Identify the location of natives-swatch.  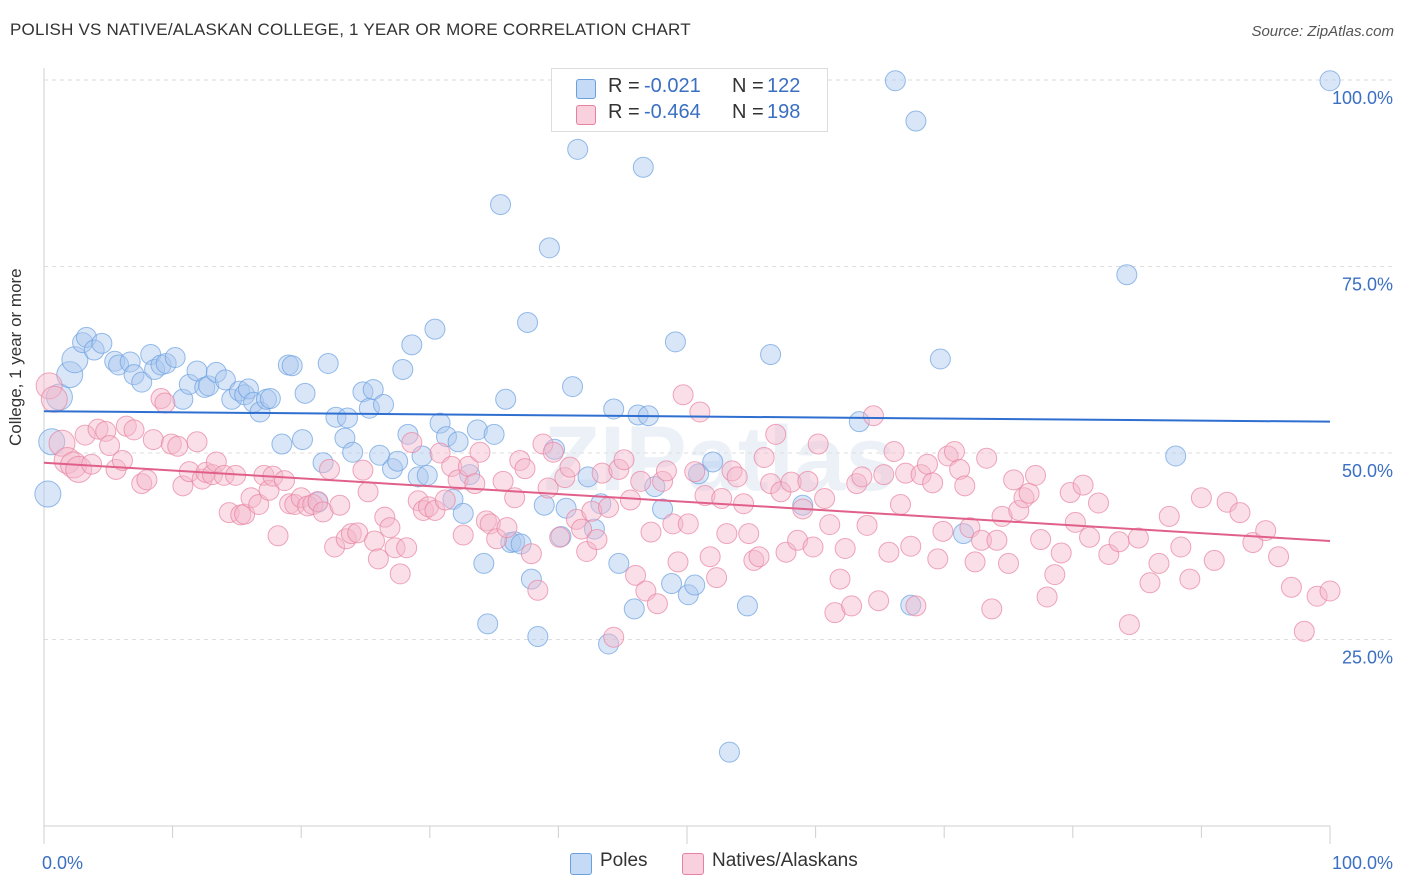
(586, 115).